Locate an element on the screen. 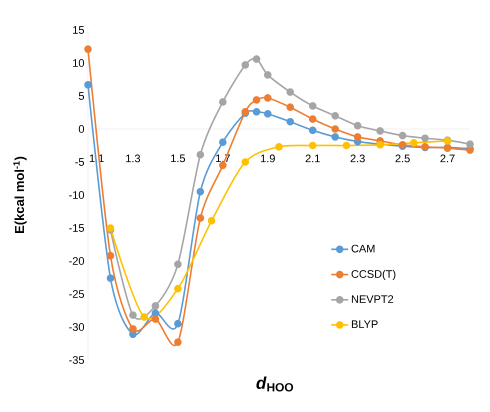 The width and height of the screenshot is (490, 412). y-tick-label: -30 is located at coordinates (76, 327).